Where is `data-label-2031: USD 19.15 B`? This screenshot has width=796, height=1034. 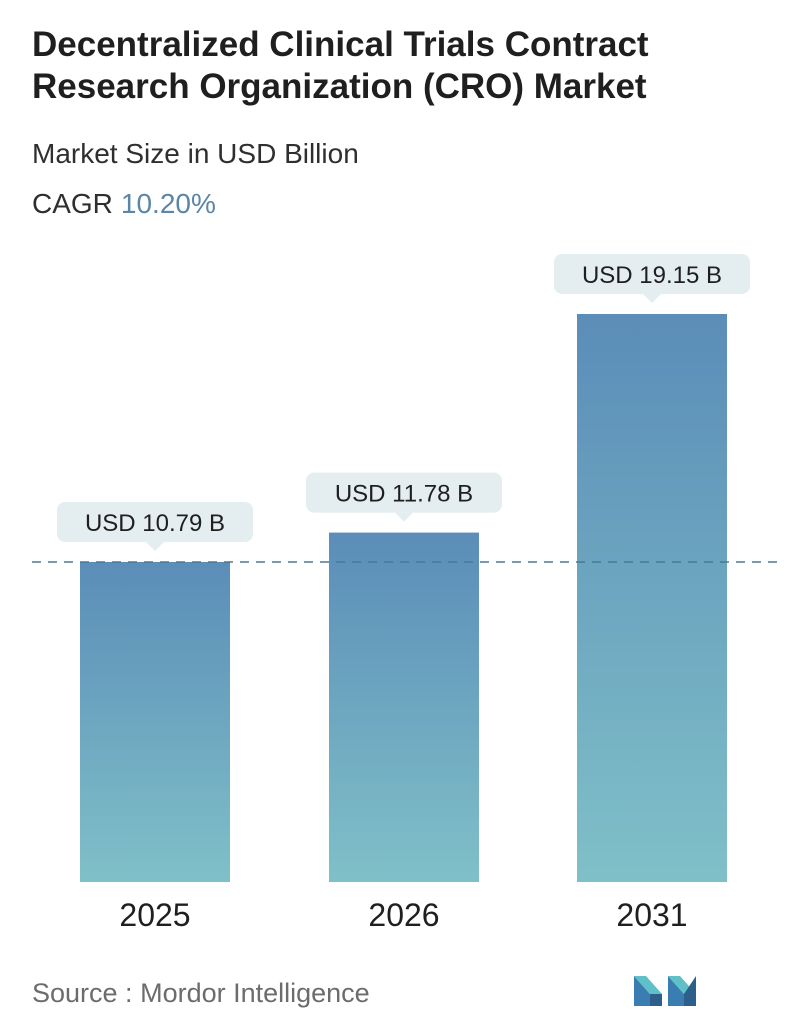 data-label-2031: USD 19.15 B is located at coordinates (652, 278).